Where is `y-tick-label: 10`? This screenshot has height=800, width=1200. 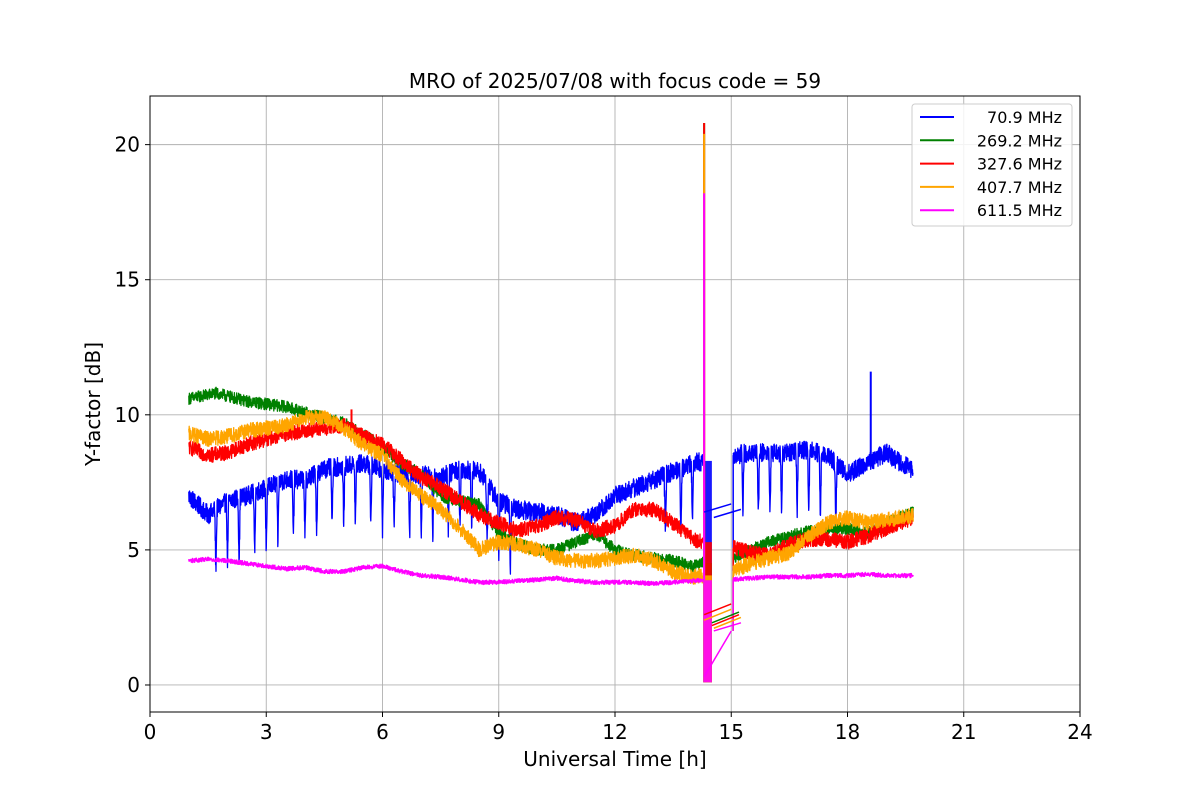 y-tick-label: 10 is located at coordinates (127, 415).